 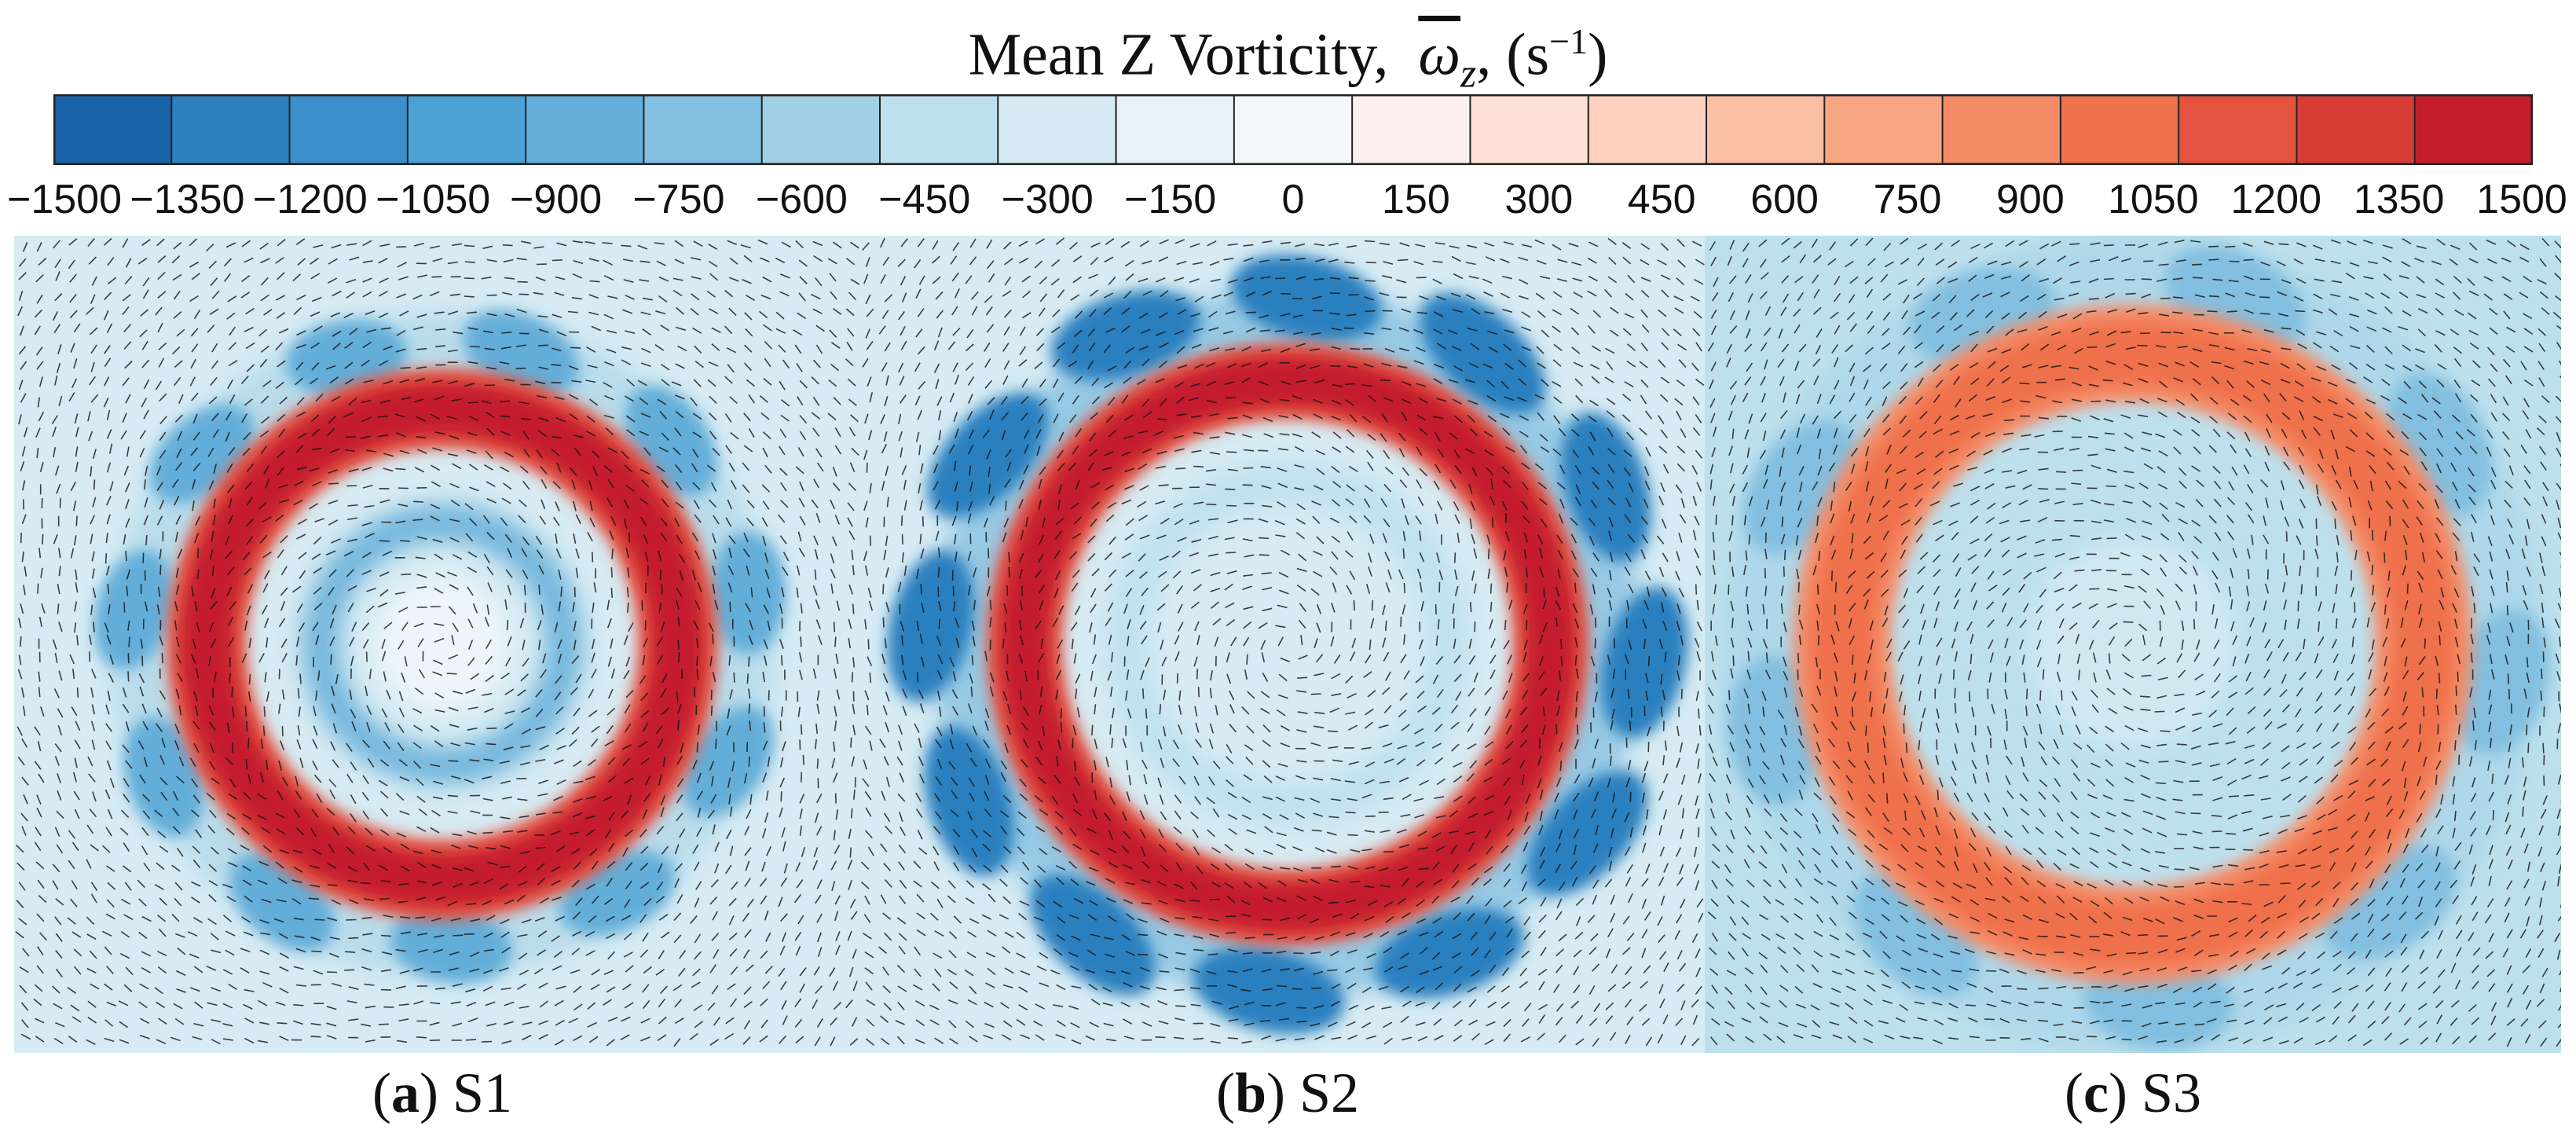 I want to click on title-unit-exp: −1, so click(x=1568, y=41).